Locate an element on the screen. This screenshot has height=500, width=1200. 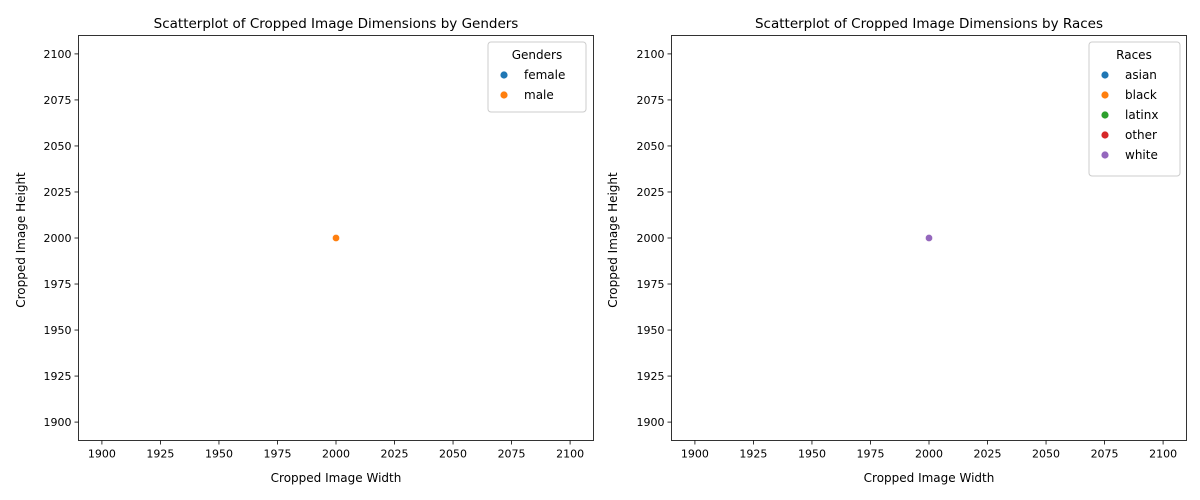
legend-title: Races is located at coordinates (1134, 55).